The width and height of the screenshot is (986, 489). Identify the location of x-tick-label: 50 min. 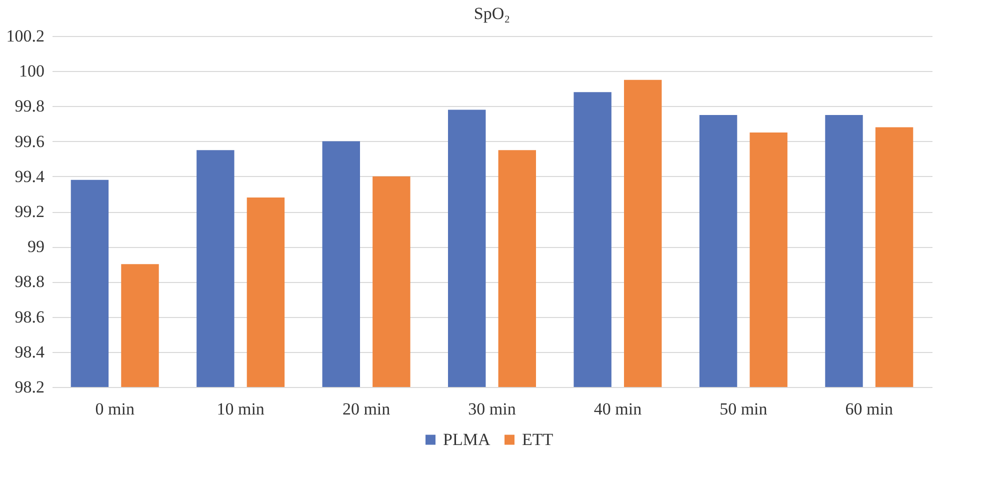
(744, 409).